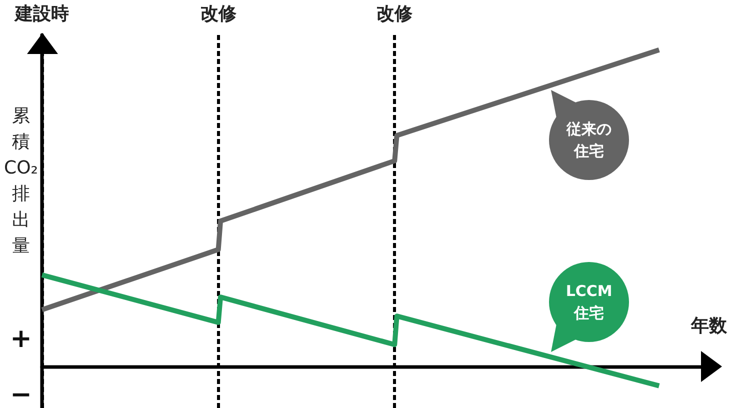 Image resolution: width=730 pixels, height=408 pixels. I want to click on x-axis-title: 年数, so click(709, 325).